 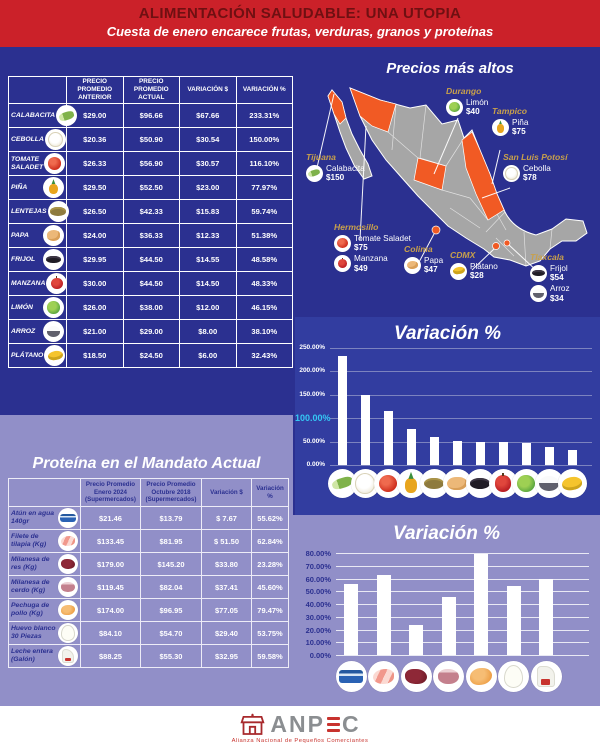 What do you see at coordinates (150, 163) in the screenshot?
I see `produce-row: TOMATE SALADET $26.33 $56.90 $30.57 116.10%` at bounding box center [150, 163].